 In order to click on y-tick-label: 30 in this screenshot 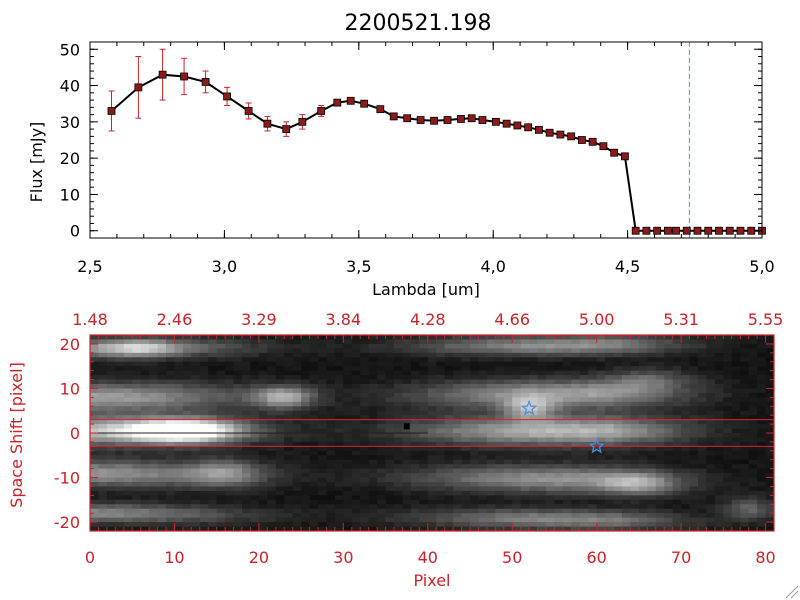, I will do `click(70, 122)`.